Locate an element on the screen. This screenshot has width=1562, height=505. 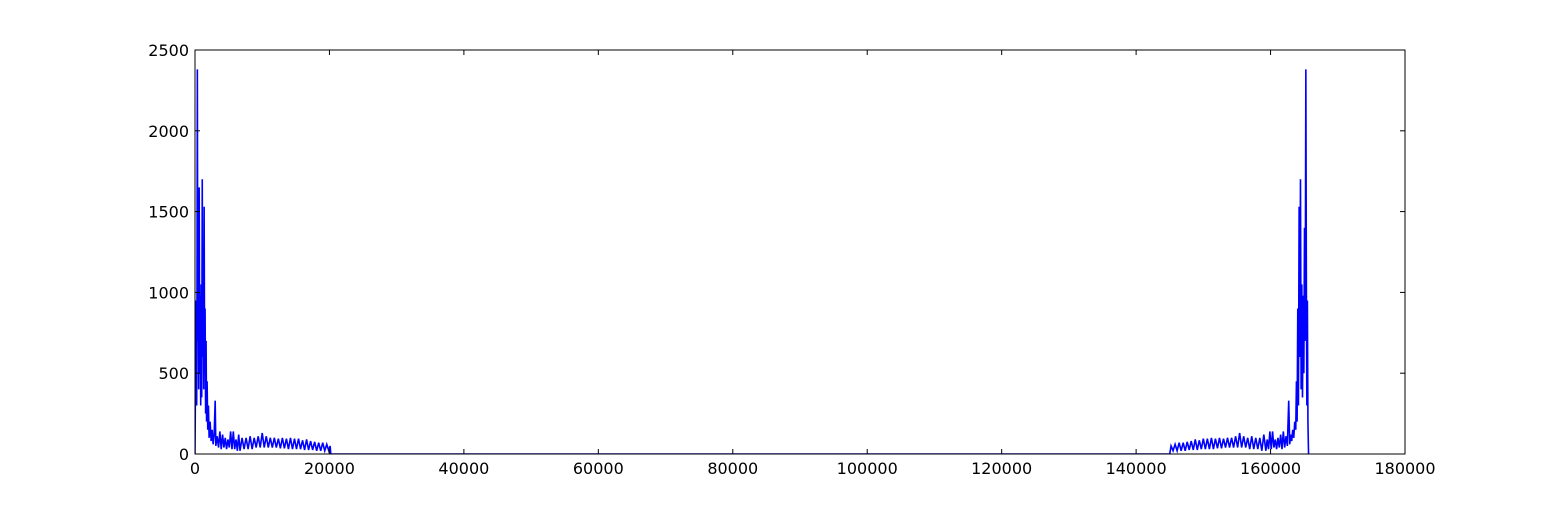
x-tick-label: 40000 is located at coordinates (463, 468).